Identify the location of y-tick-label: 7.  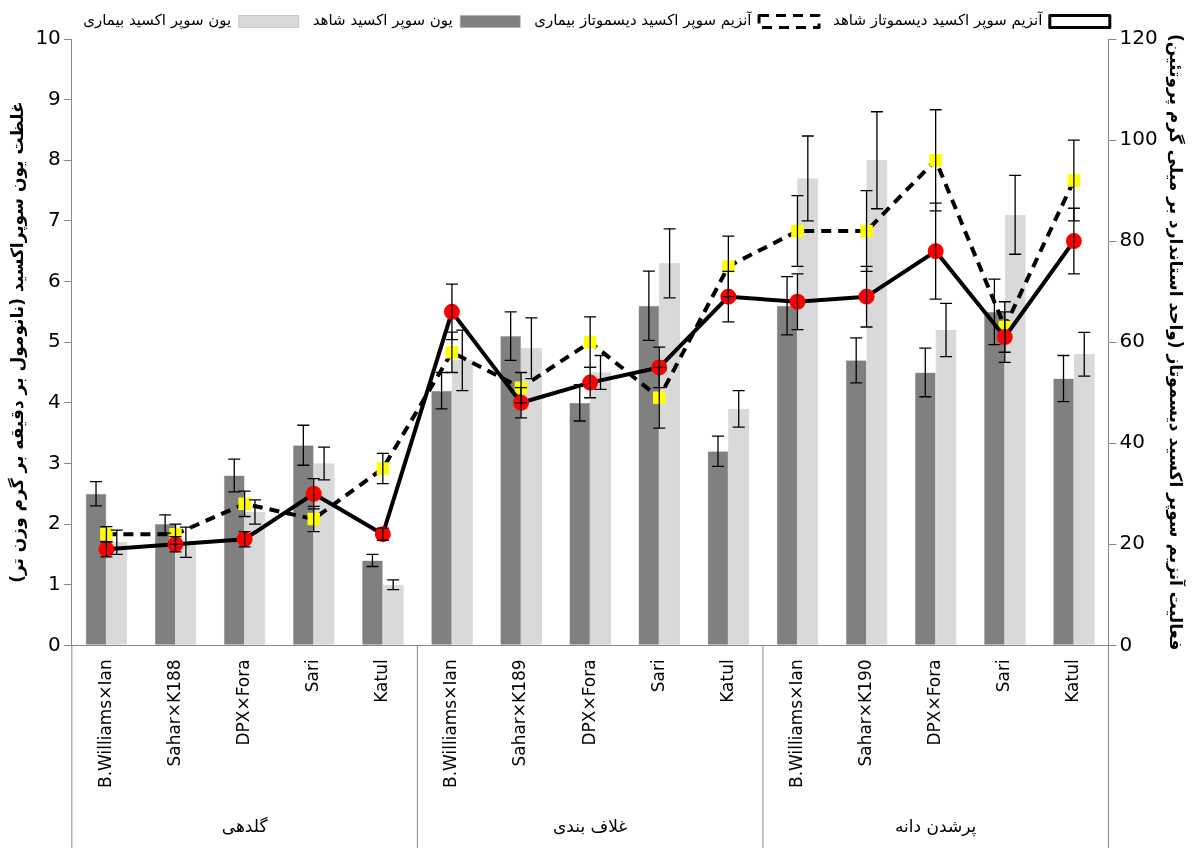
(54, 219).